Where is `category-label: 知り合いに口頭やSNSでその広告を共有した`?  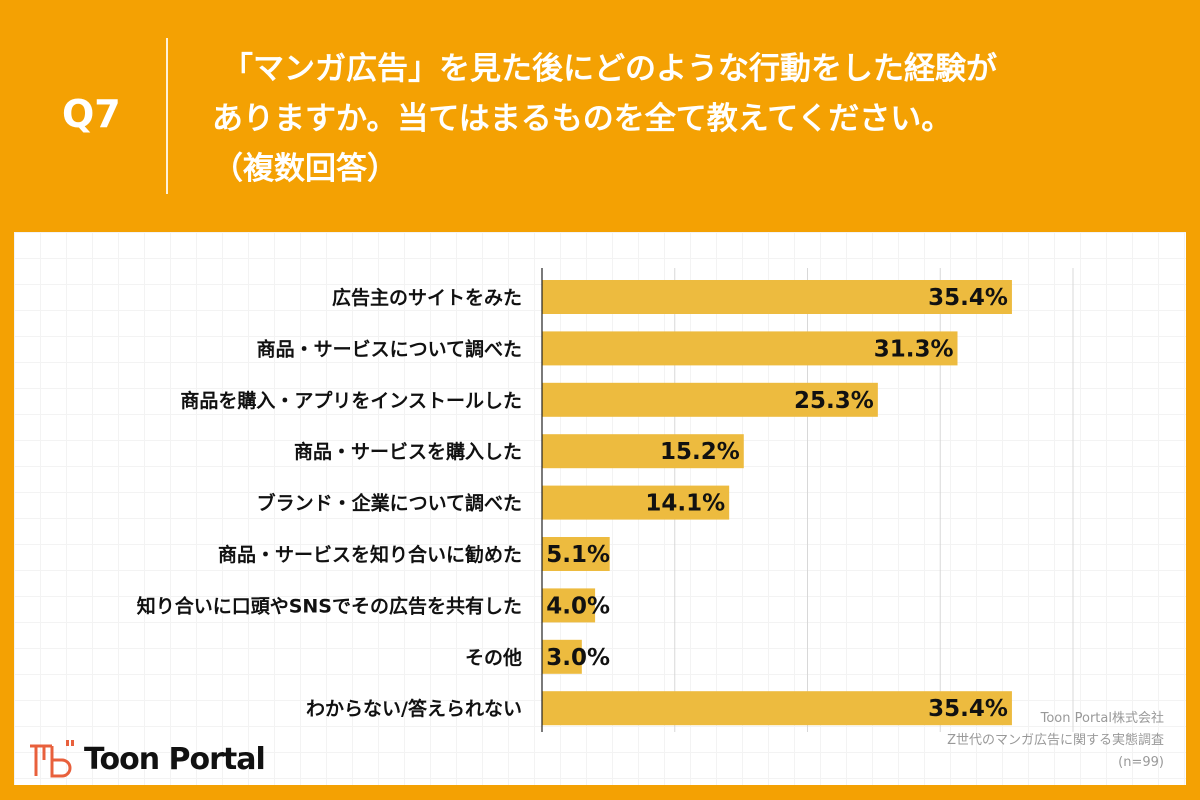
category-label: 知り合いに口頭やSNSでその広告を共有した is located at coordinates (329, 605).